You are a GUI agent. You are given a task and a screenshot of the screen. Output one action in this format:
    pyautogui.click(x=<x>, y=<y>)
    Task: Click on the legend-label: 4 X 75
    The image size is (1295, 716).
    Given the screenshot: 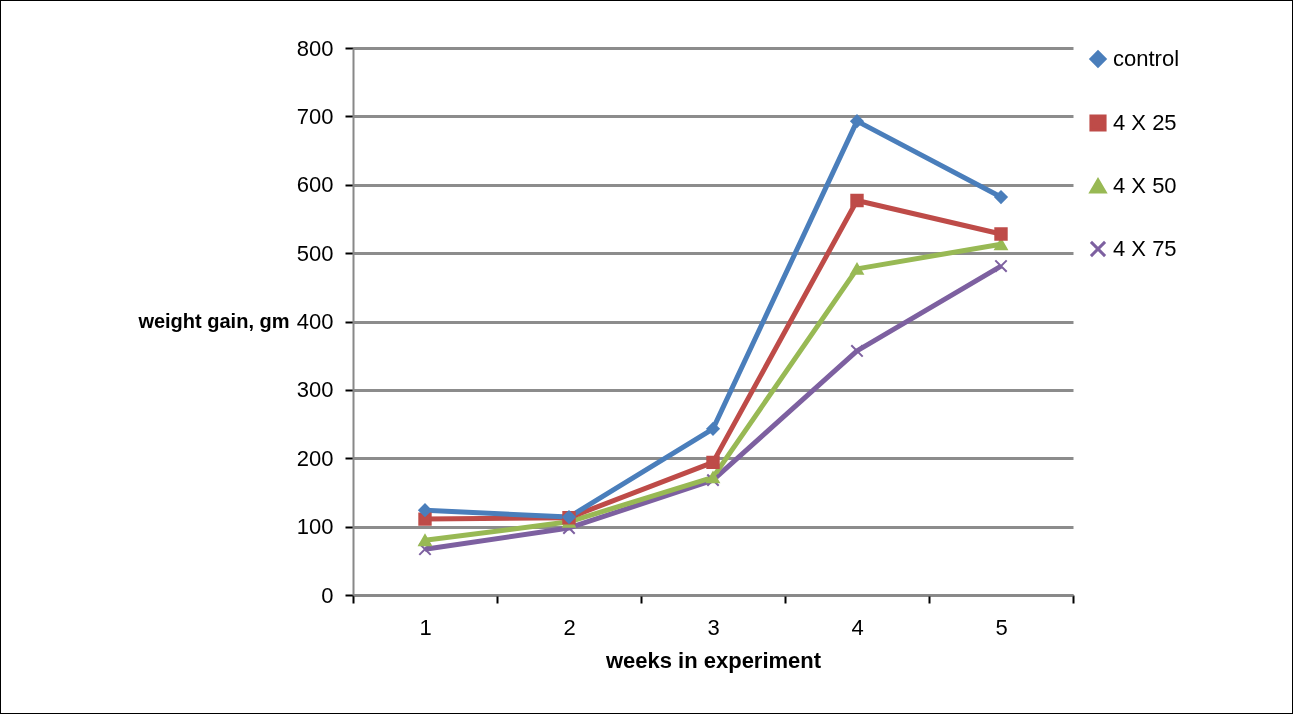 What is the action you would take?
    pyautogui.click(x=1145, y=248)
    